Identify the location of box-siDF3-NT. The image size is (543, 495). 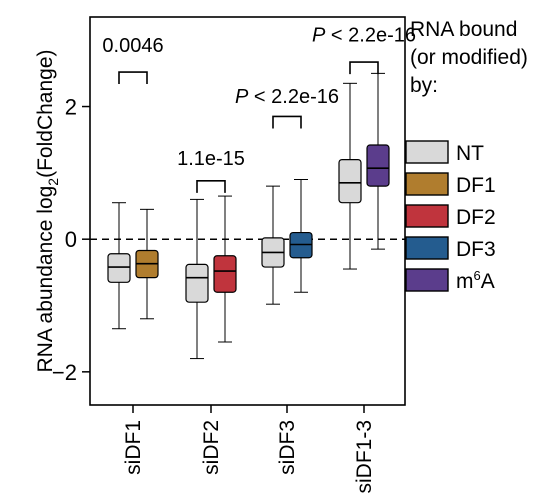
(273, 245).